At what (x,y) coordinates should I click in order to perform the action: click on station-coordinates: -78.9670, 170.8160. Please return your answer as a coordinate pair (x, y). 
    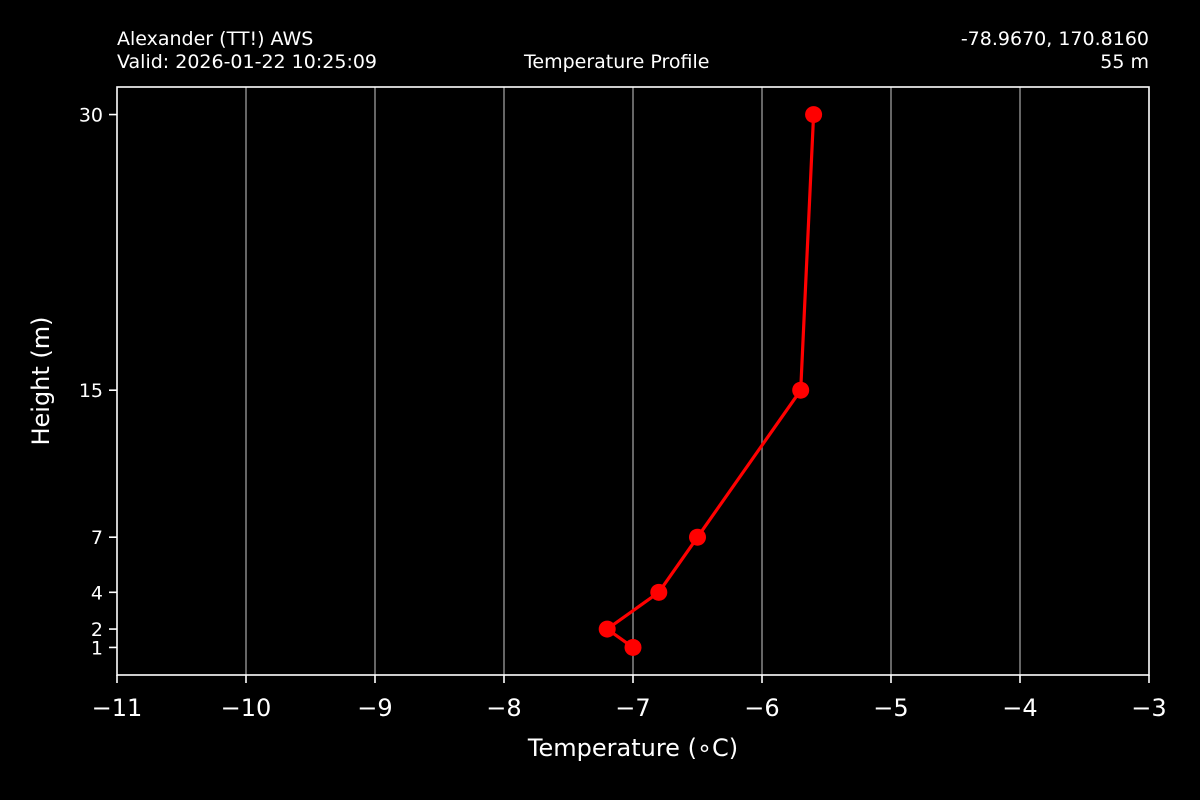
    Looking at the image, I should click on (1054, 39).